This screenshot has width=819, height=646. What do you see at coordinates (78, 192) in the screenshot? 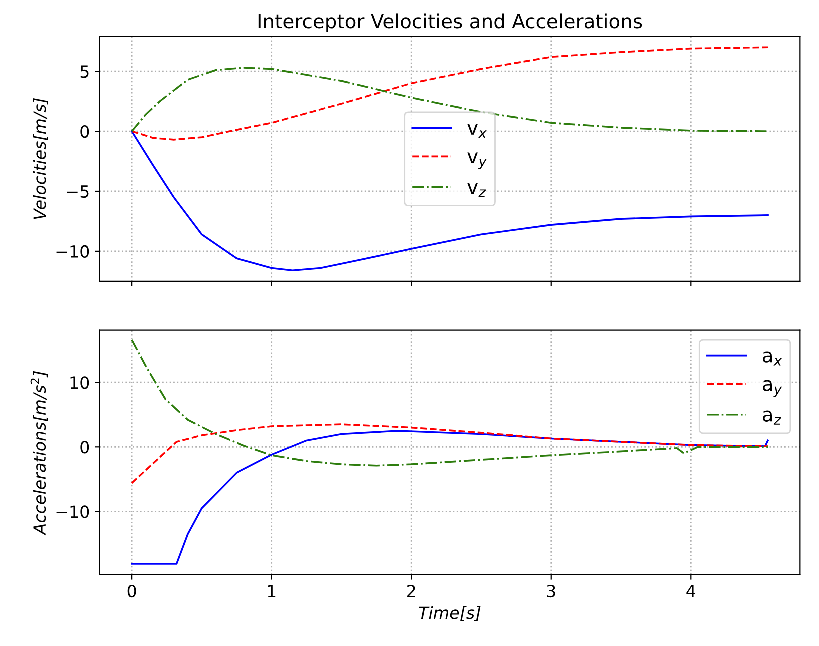
I see `y-tick-label: −5` at bounding box center [78, 192].